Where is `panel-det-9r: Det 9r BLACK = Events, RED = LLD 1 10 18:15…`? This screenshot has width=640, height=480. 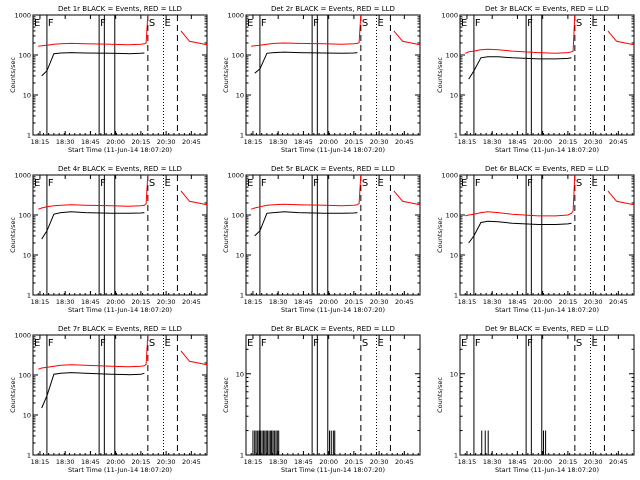
panel-det-9r: Det 9r BLACK = Events, RED = LLD 1 10 18:15… is located at coordinates (535, 399).